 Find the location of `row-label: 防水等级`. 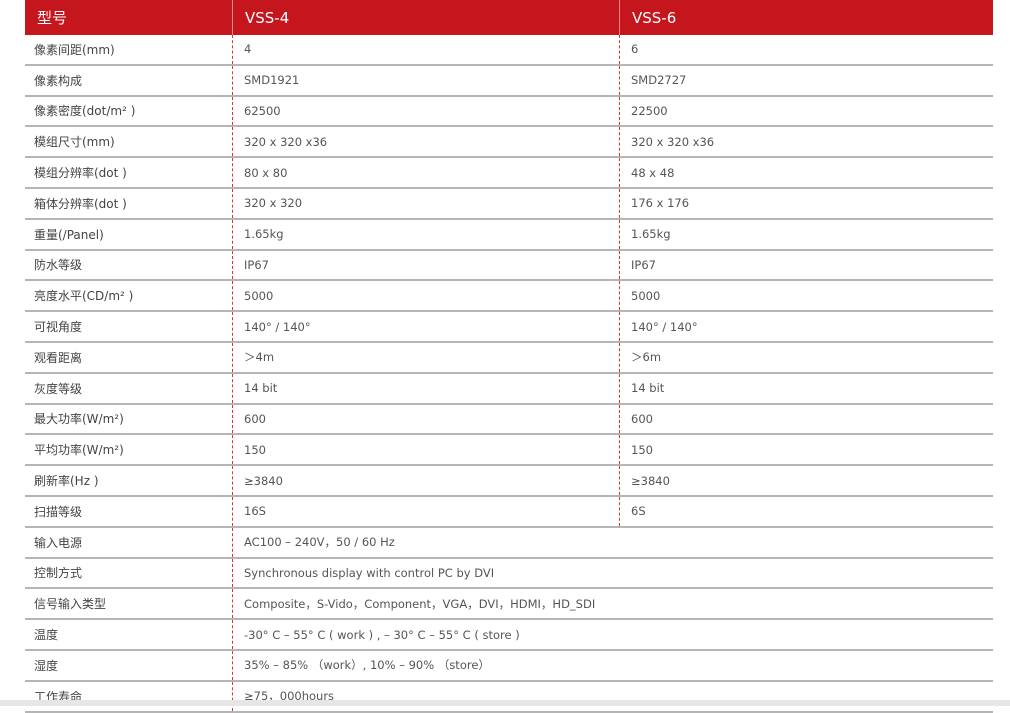

row-label: 防水等级 is located at coordinates (58, 265).